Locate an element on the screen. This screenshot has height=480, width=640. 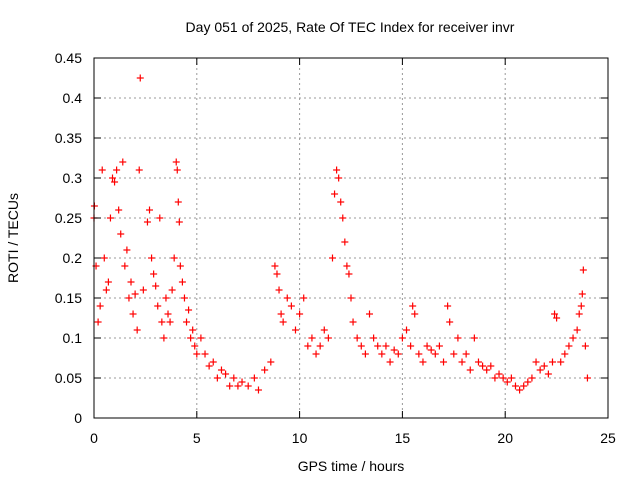
x-tick-label: 20 is located at coordinates (505, 438).